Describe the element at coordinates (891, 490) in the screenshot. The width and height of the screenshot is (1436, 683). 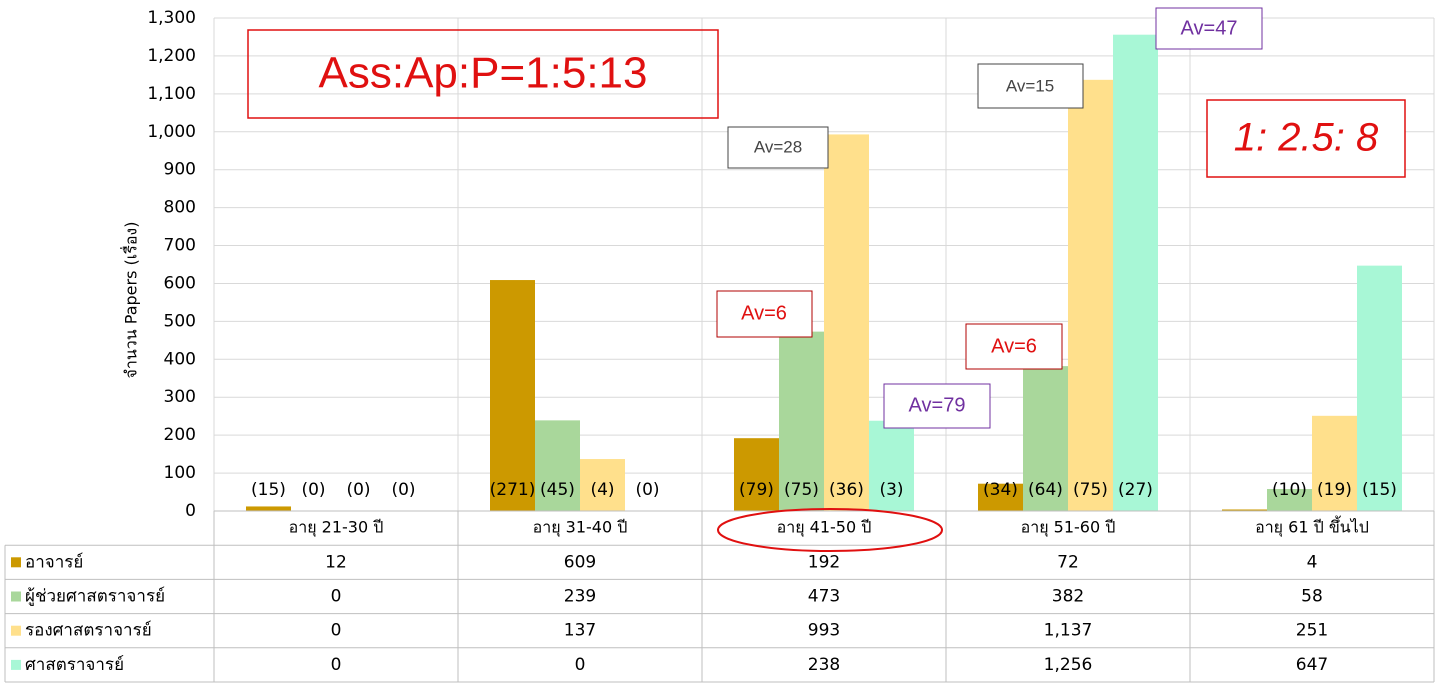
I see `count-label: (3)` at that location.